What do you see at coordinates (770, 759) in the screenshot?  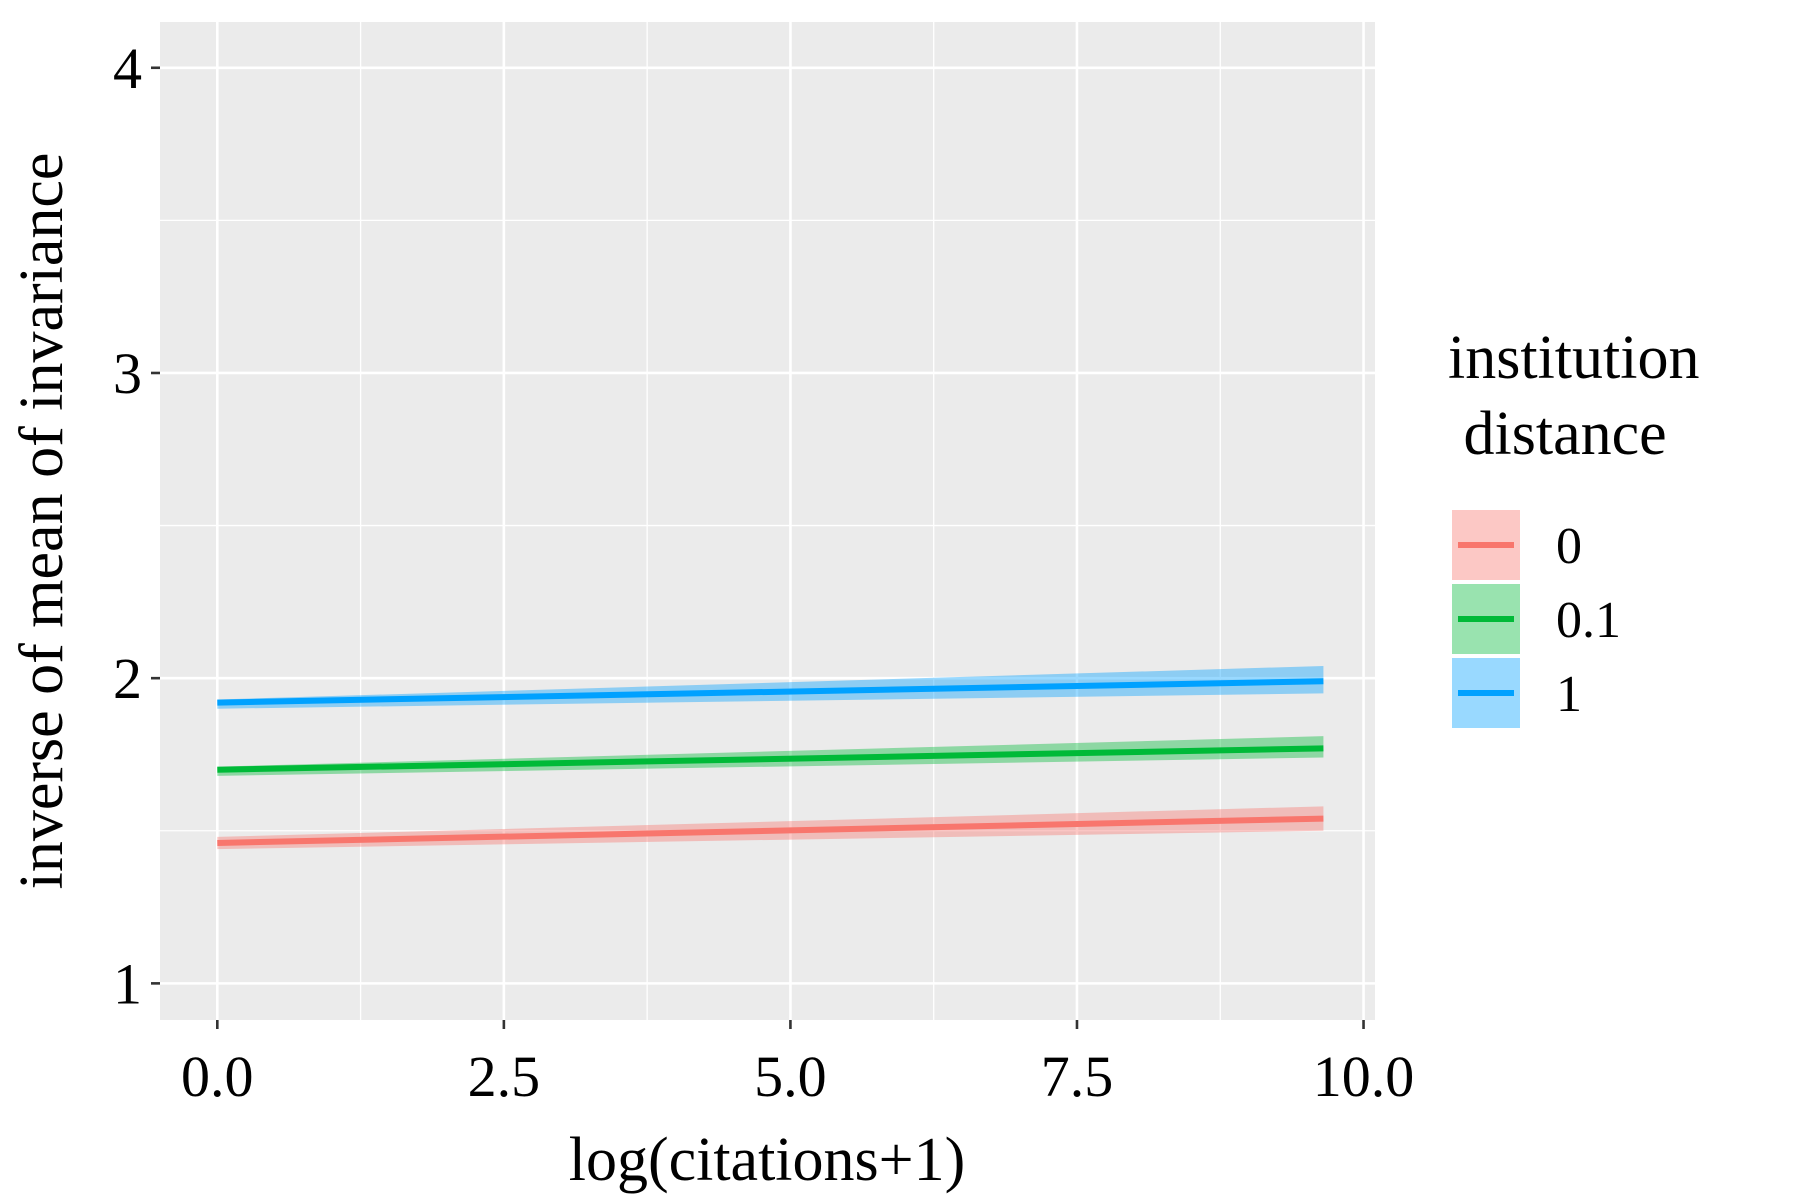 I see `series-0.1-line` at bounding box center [770, 759].